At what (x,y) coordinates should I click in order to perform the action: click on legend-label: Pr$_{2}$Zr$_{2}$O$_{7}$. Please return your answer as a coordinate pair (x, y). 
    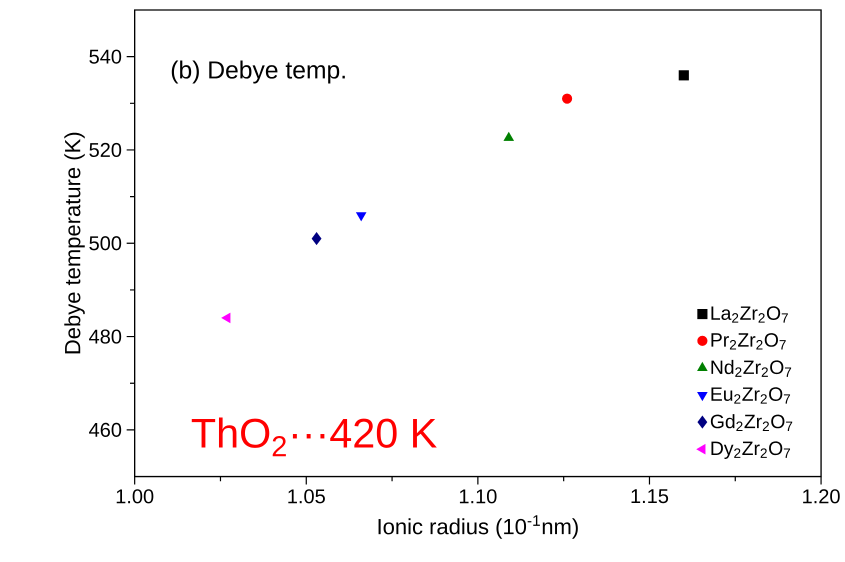
    Looking at the image, I should click on (748, 341).